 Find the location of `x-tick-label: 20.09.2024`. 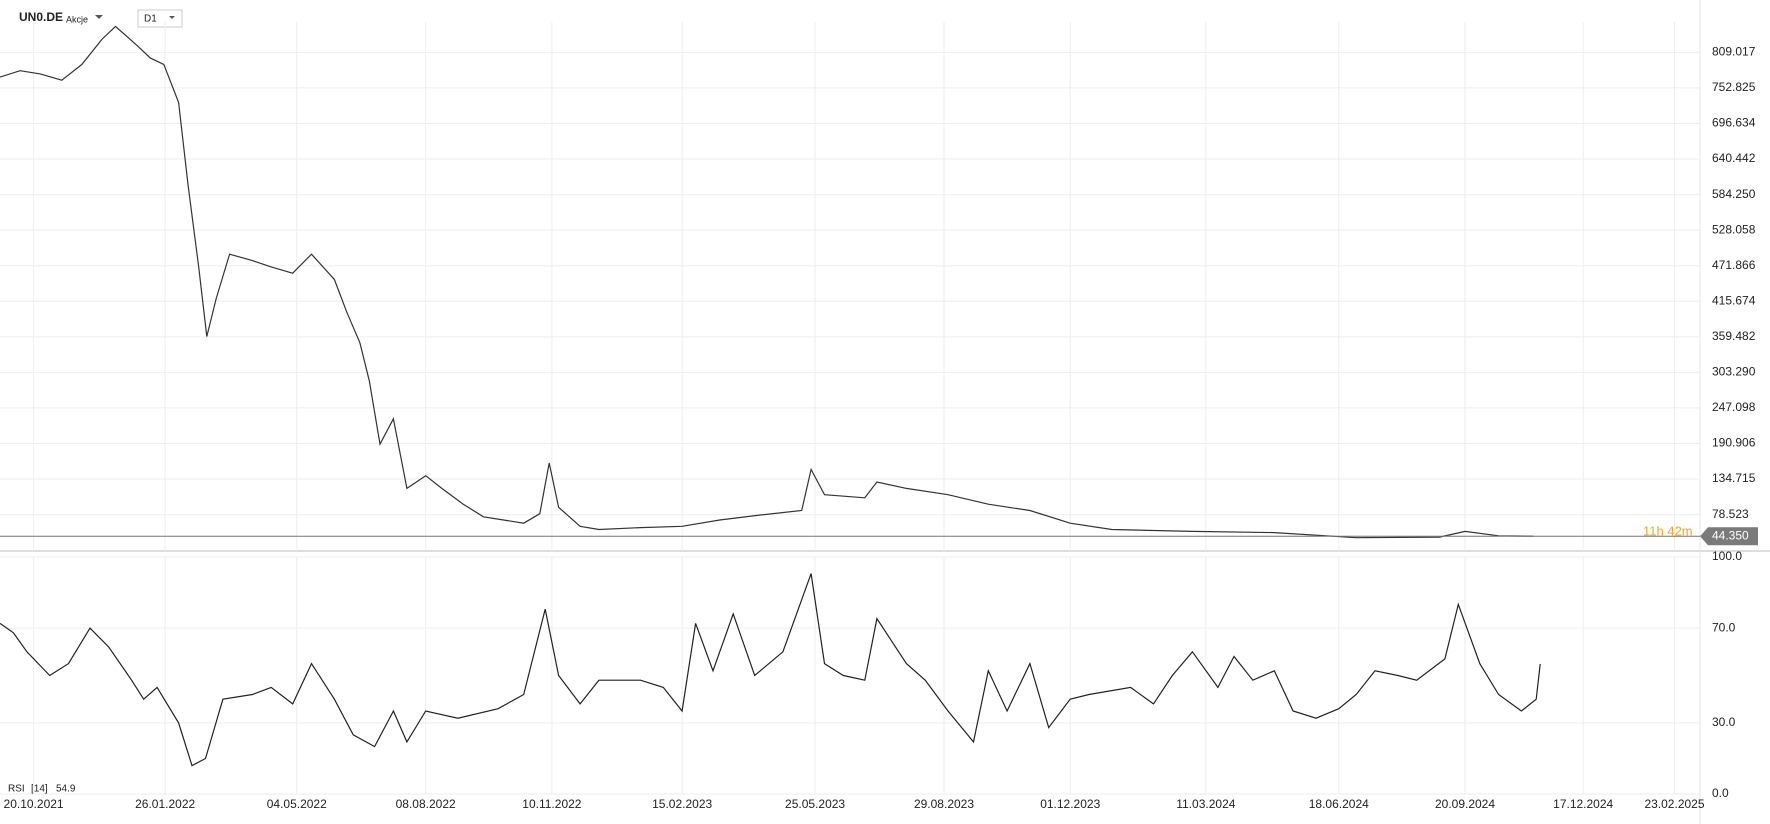

x-tick-label: 20.09.2024 is located at coordinates (1465, 804).